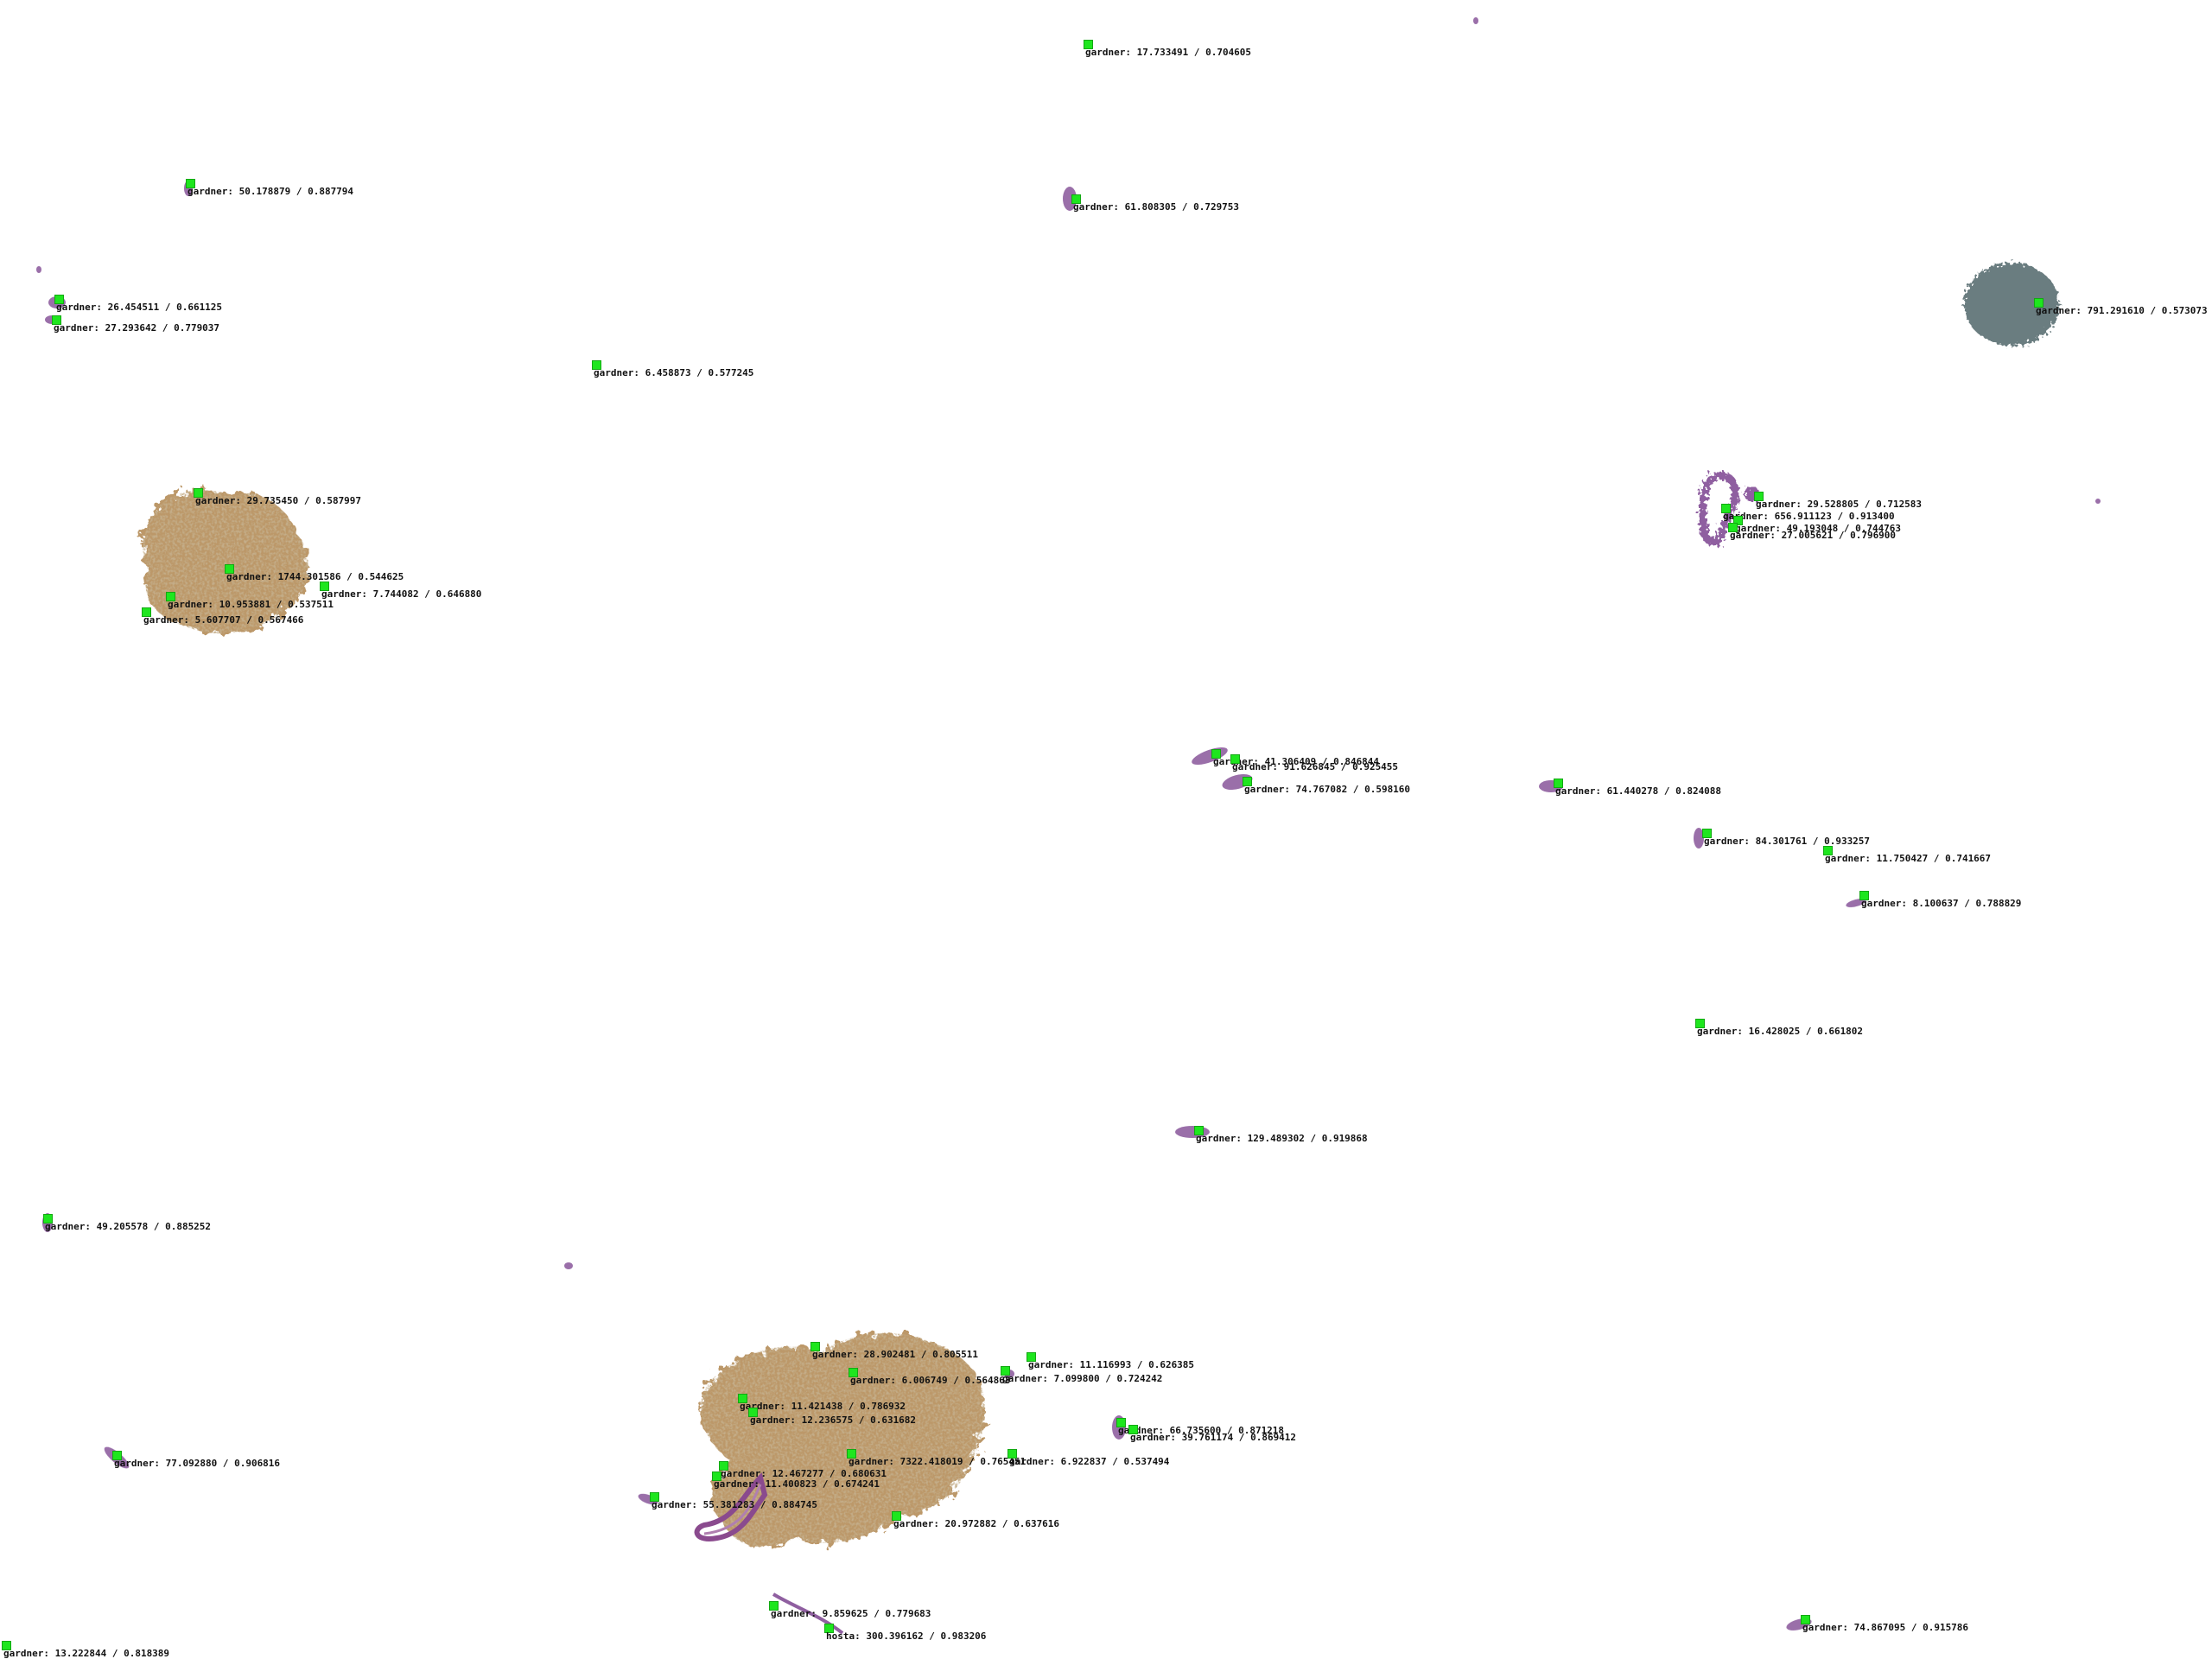 This screenshot has width=2212, height=1659. What do you see at coordinates (278, 500) in the screenshot?
I see `detection-label: gardner: 29.735450 / 0.587997` at bounding box center [278, 500].